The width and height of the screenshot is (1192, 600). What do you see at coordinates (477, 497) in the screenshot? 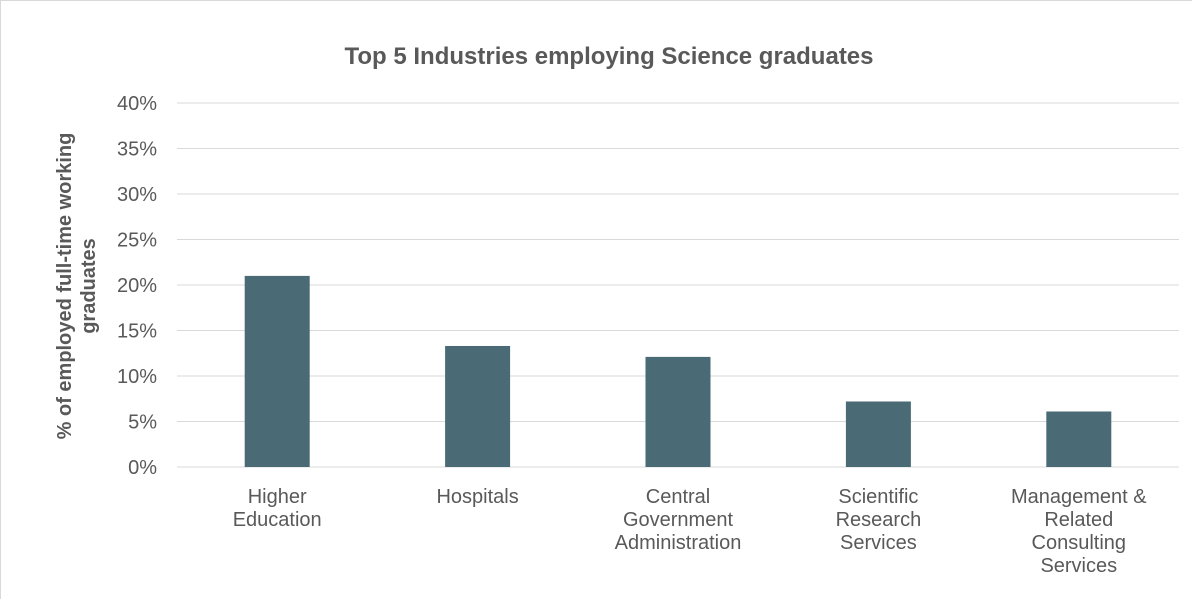
I see `x-category-label: Hospitals` at bounding box center [477, 497].